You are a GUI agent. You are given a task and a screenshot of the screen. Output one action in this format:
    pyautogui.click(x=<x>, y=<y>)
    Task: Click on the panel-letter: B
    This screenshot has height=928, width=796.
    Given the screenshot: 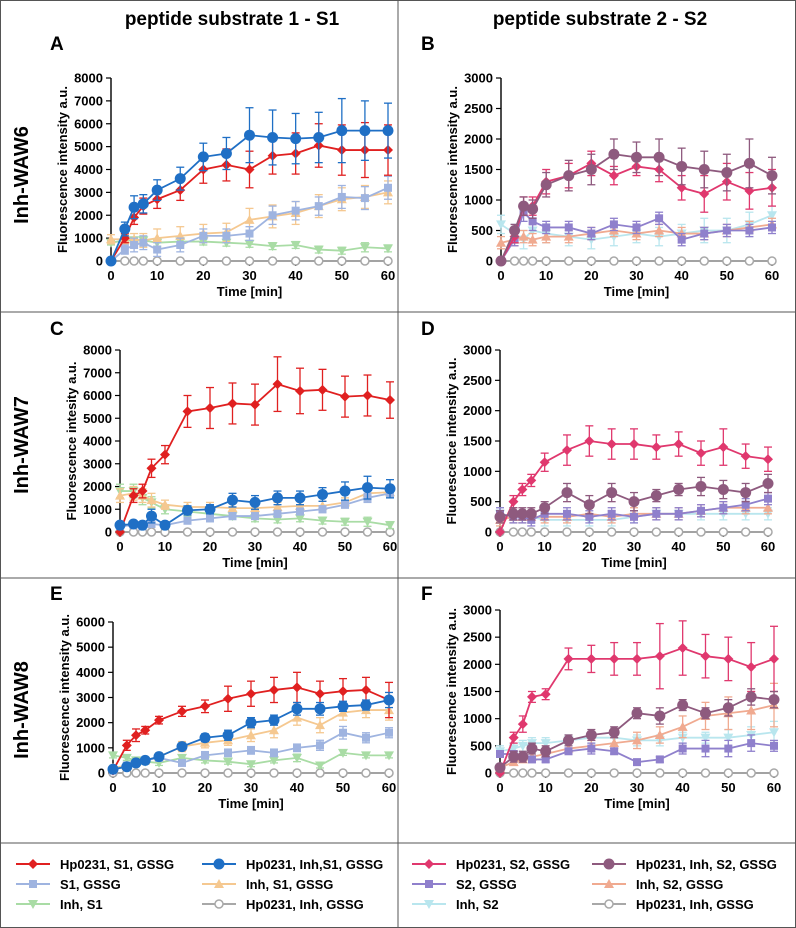 What is the action you would take?
    pyautogui.click(x=428, y=44)
    